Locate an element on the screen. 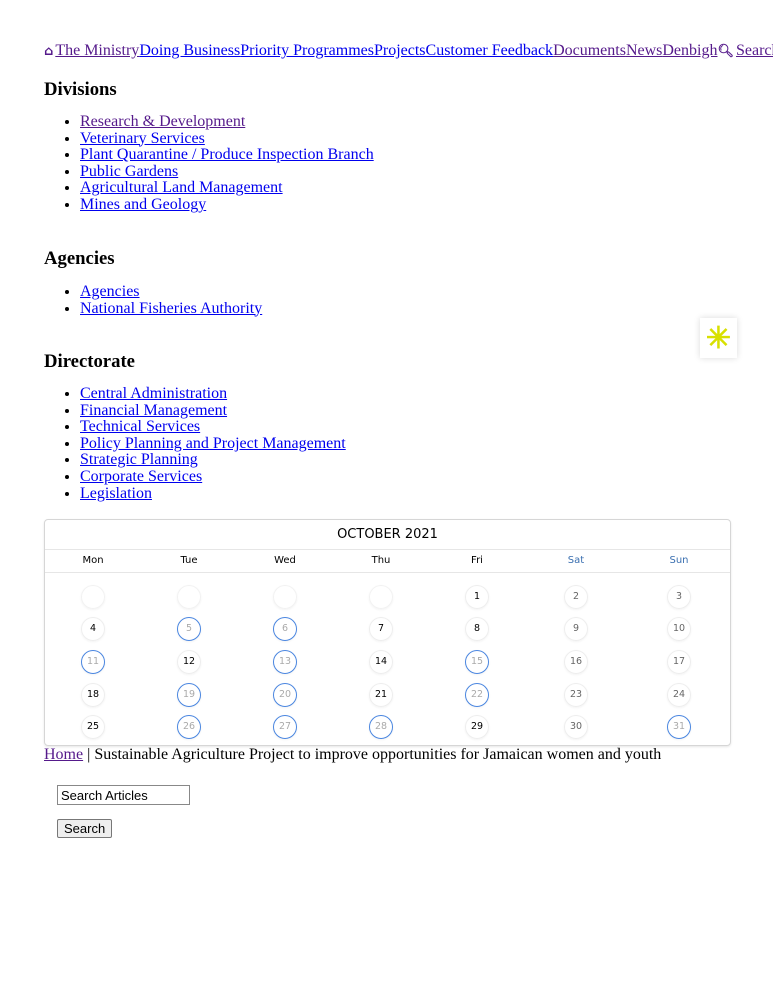  list-item: Research & Development is located at coordinates (227, 122).